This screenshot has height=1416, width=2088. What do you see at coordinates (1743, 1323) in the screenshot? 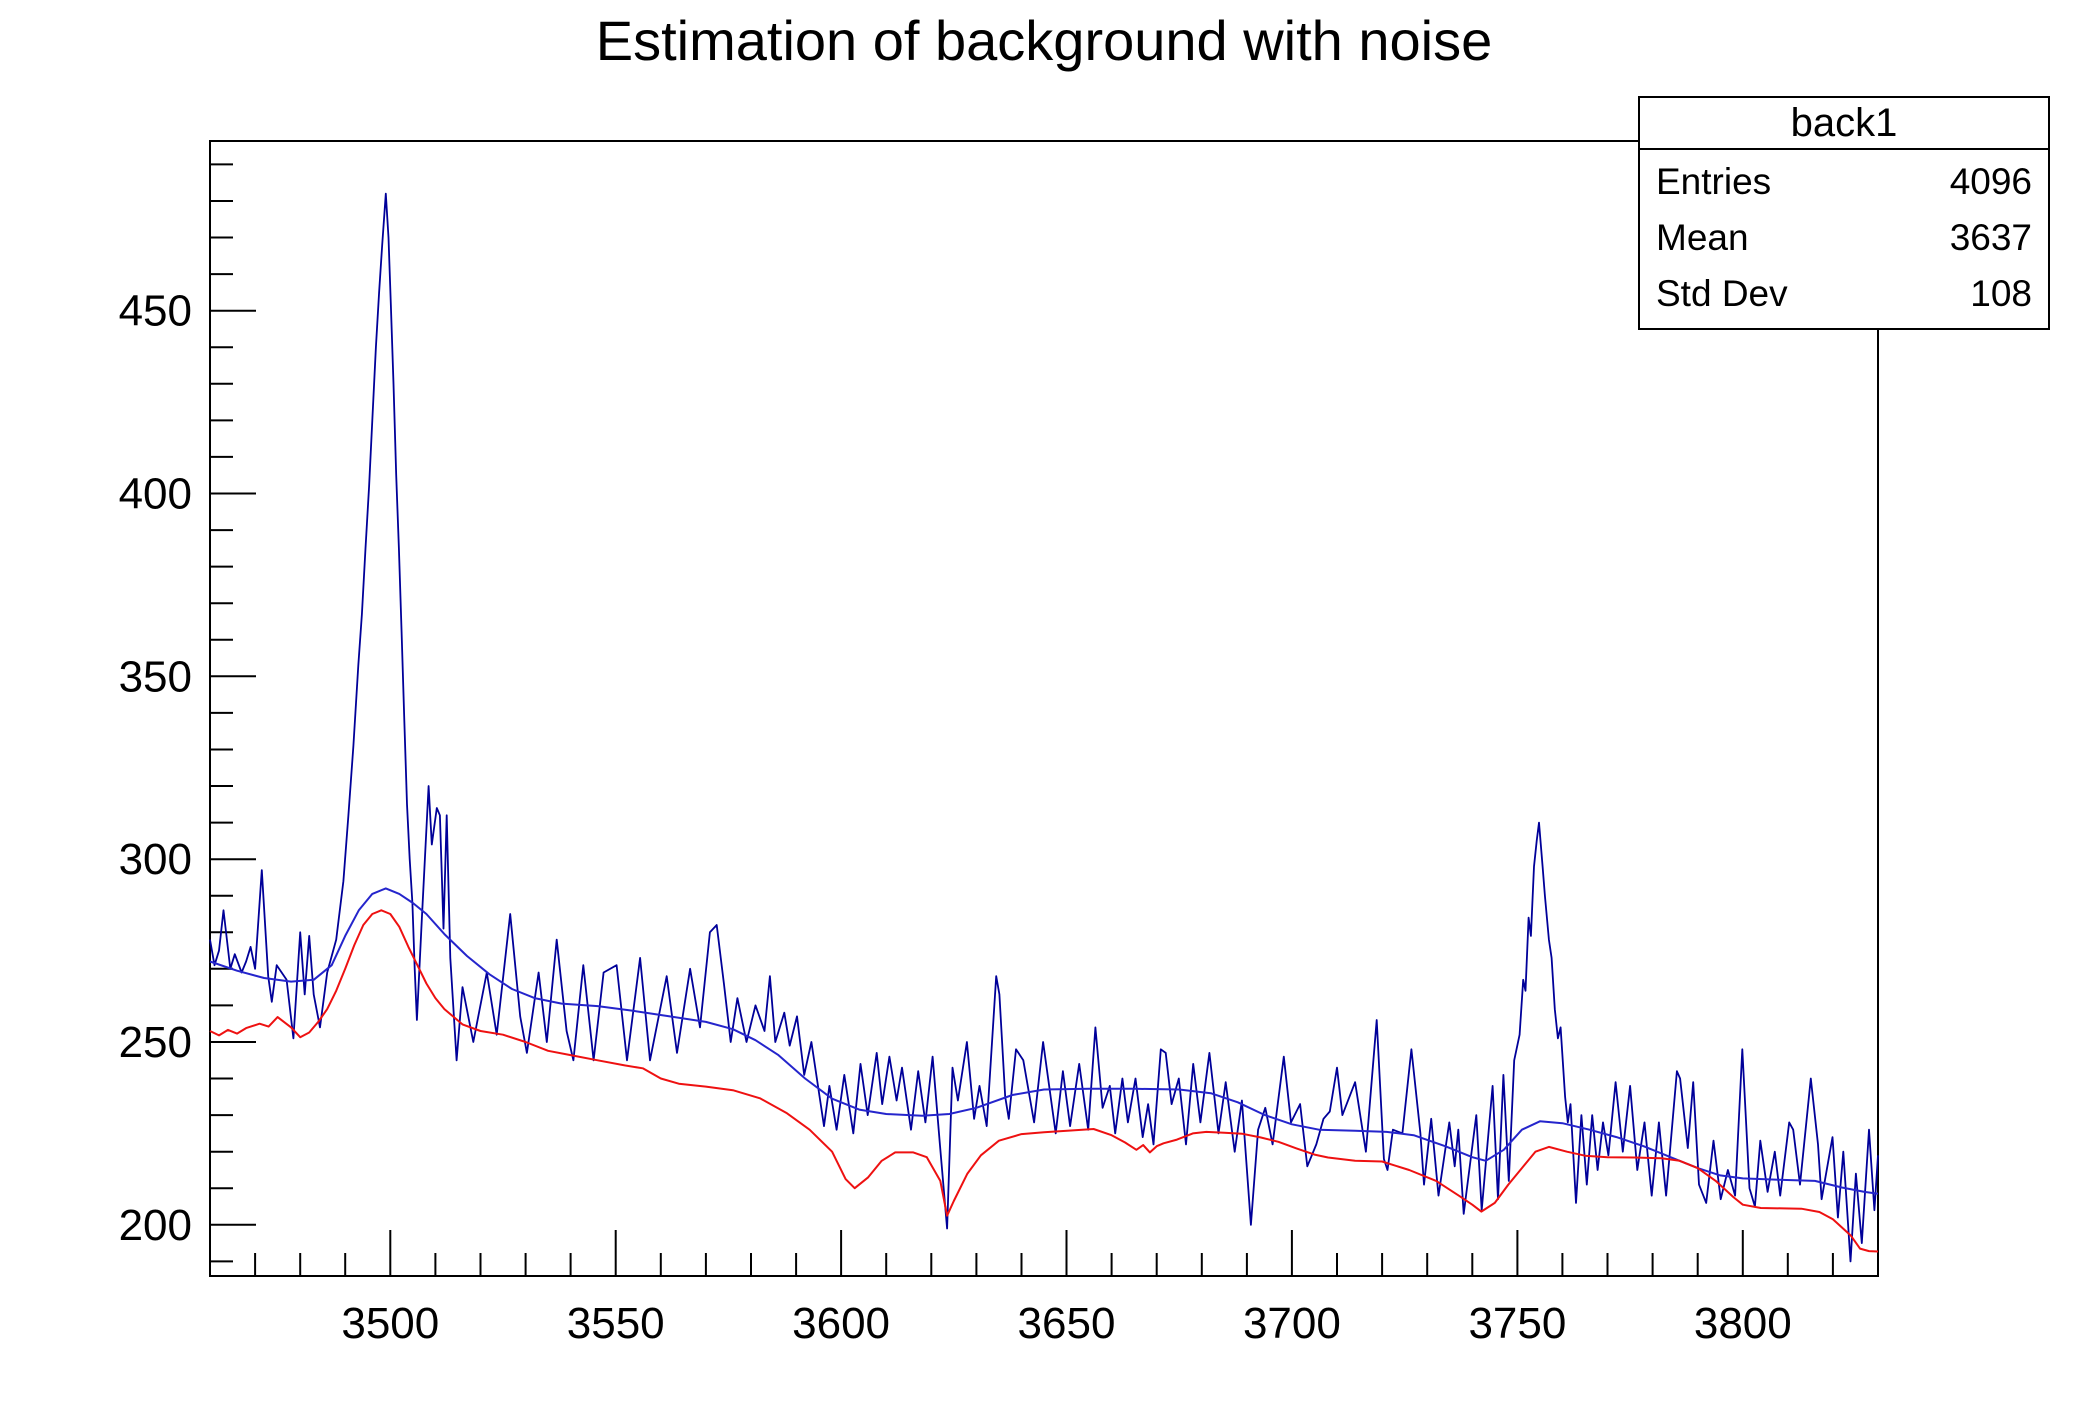
I see `svg-text: 3800` at bounding box center [1743, 1323].